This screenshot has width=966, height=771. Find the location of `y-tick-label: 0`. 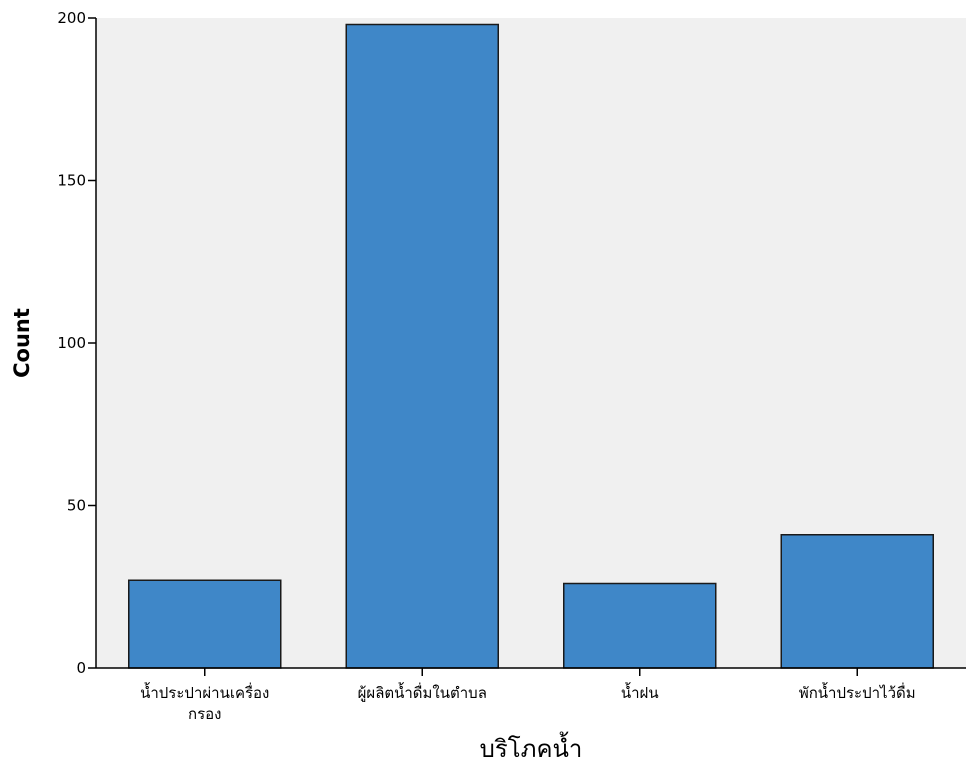

y-tick-label: 0 is located at coordinates (81, 668).